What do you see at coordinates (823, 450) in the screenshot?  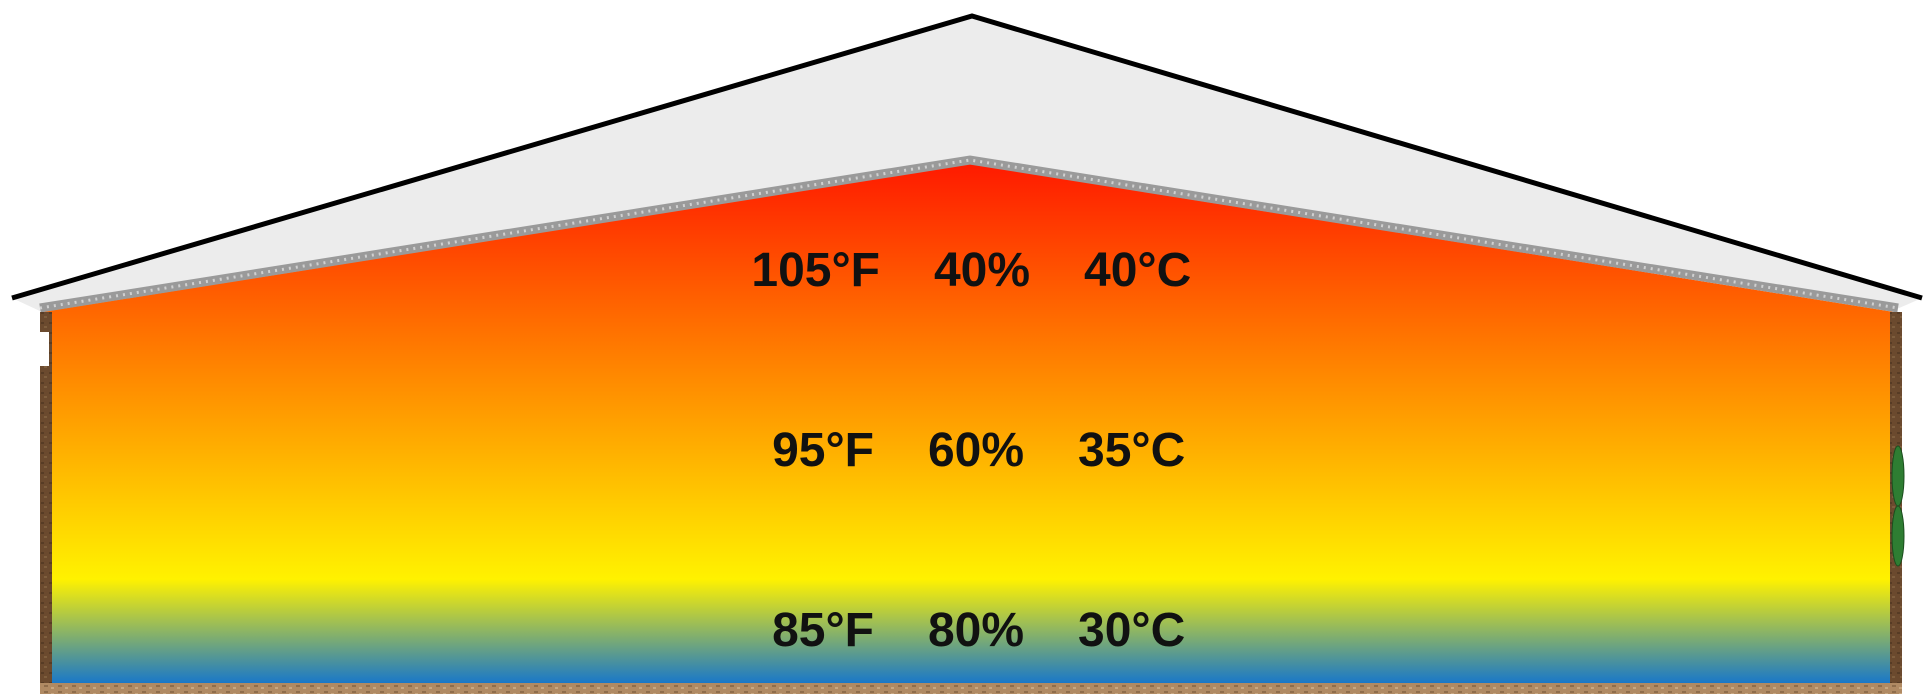 I see `middle-temperature-fahrenheit: 95°F` at bounding box center [823, 450].